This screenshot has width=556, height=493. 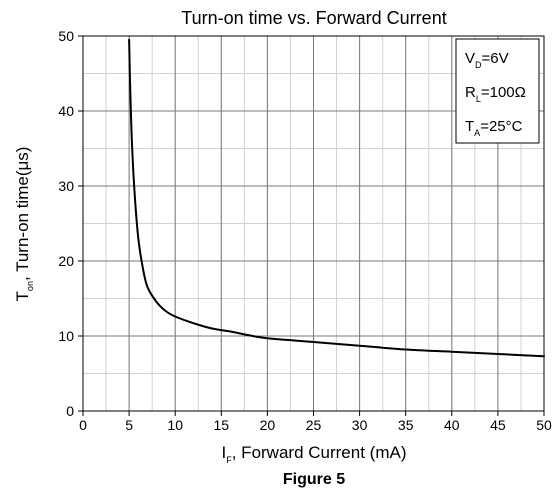 I want to click on x-tick-label: 40, so click(x=452, y=425).